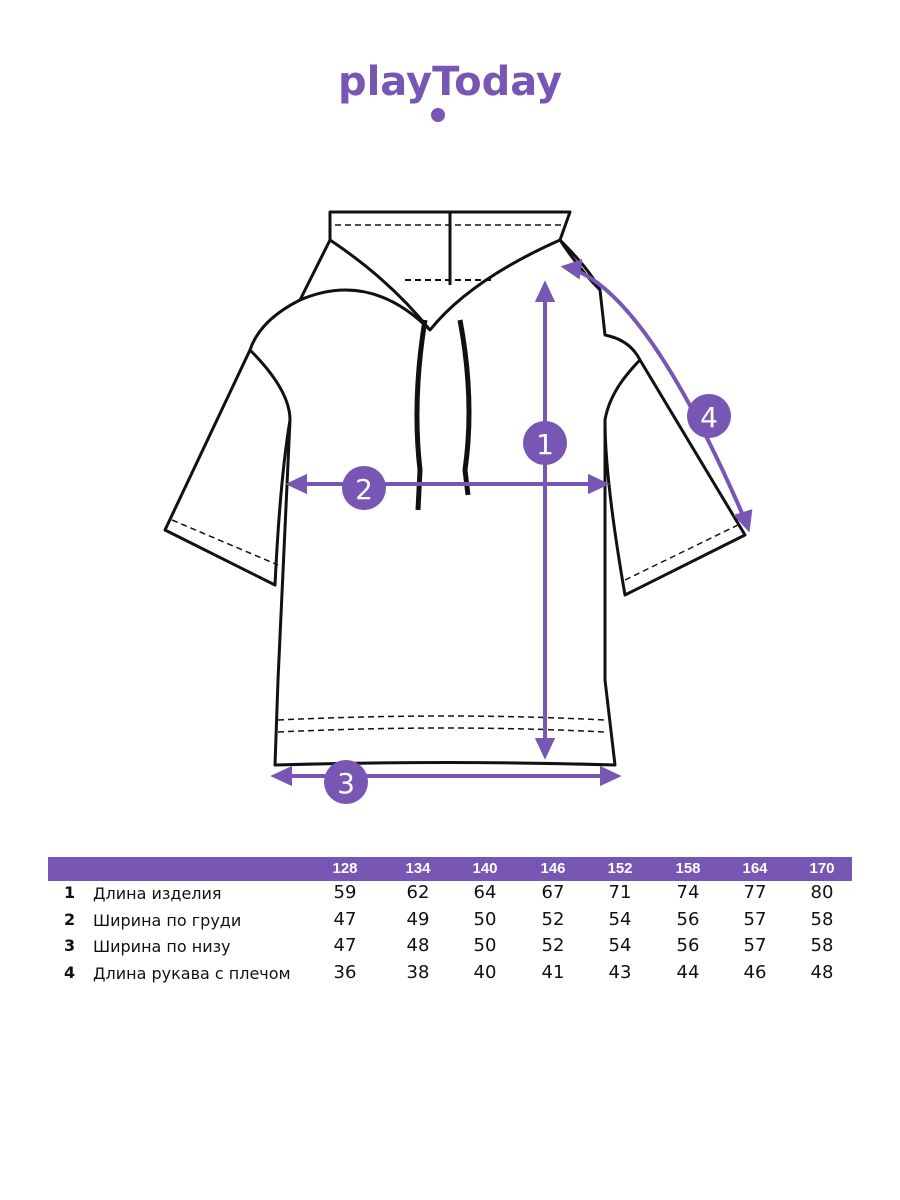  I want to click on size-header: 140, so click(485, 868).